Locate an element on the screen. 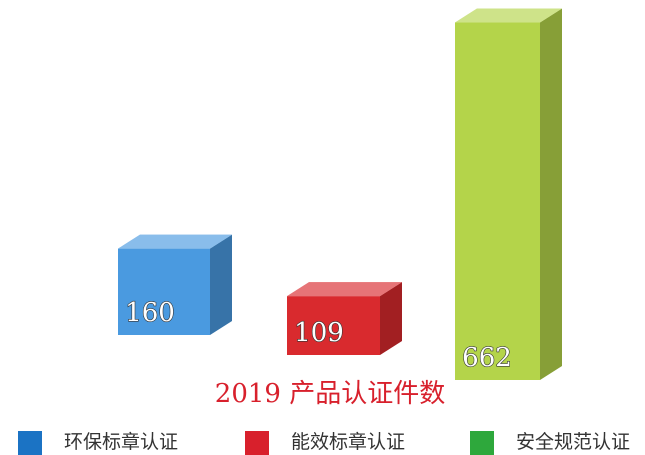 This screenshot has height=455, width=645. legend-label: 环保标章认证 is located at coordinates (121, 442).